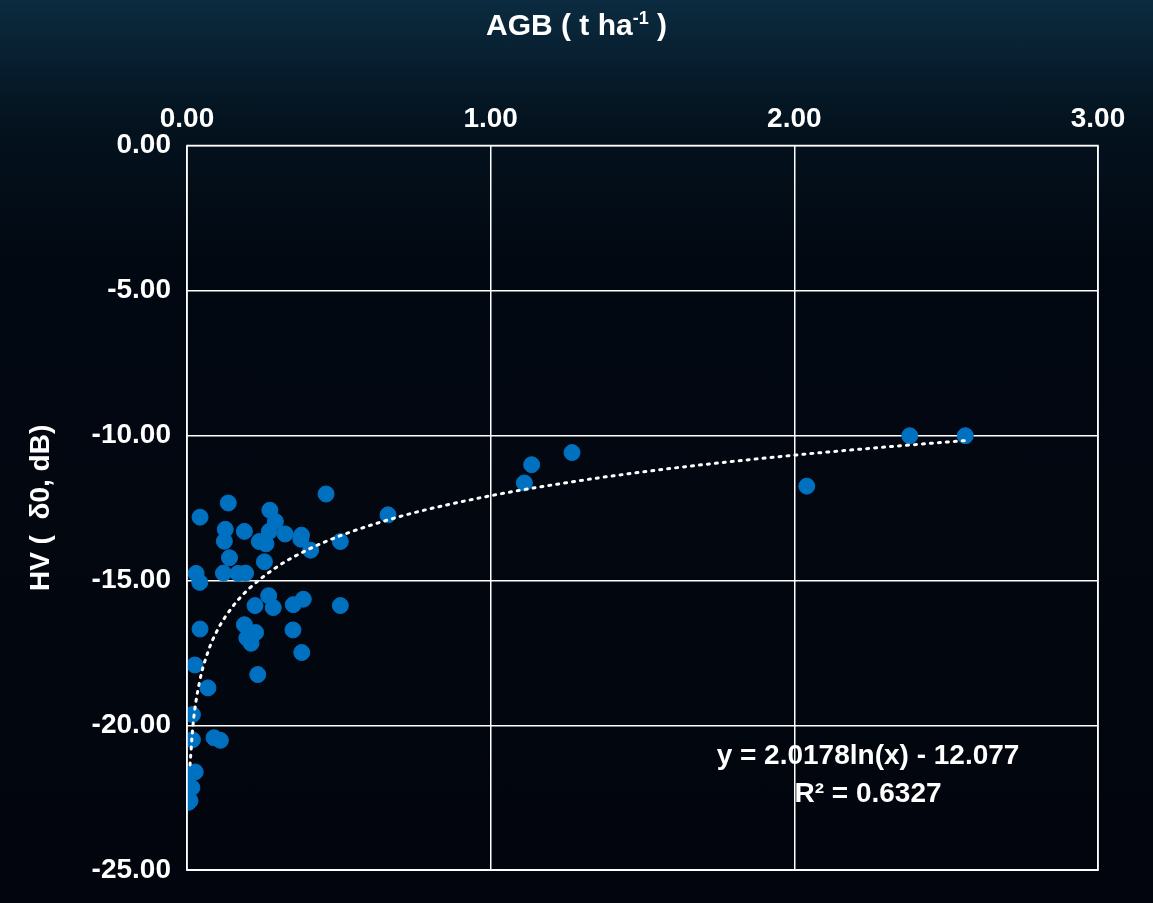  I want to click on x-tick-label: 1.00, so click(490, 117).